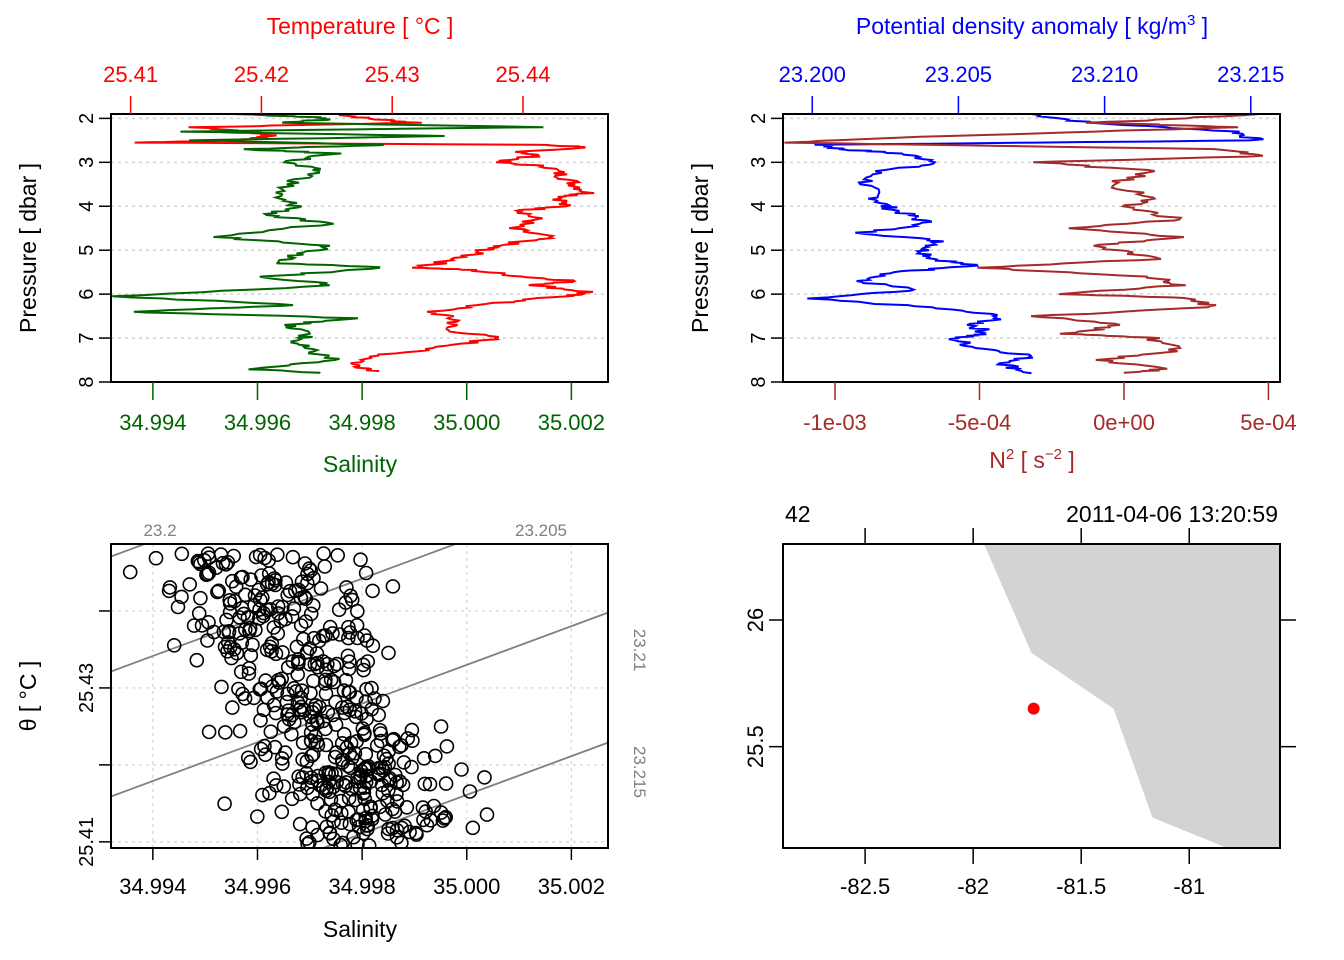  I want to click on bottom-axis-tick-label: 34.996, so click(257, 422).